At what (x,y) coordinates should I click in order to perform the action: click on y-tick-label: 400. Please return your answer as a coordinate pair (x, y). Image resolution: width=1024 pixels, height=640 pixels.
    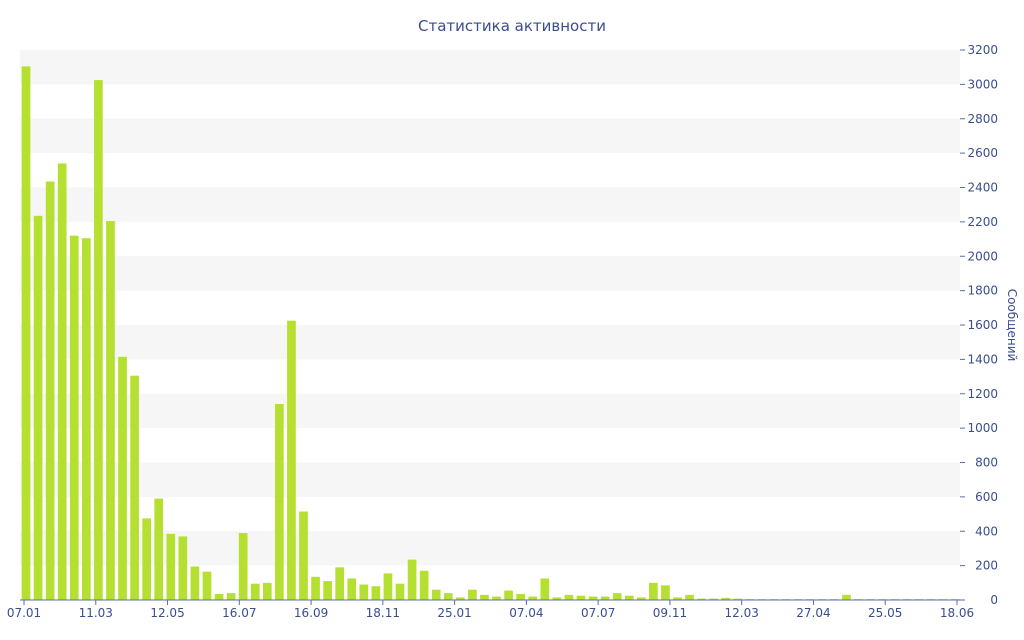
    Looking at the image, I should click on (986, 531).